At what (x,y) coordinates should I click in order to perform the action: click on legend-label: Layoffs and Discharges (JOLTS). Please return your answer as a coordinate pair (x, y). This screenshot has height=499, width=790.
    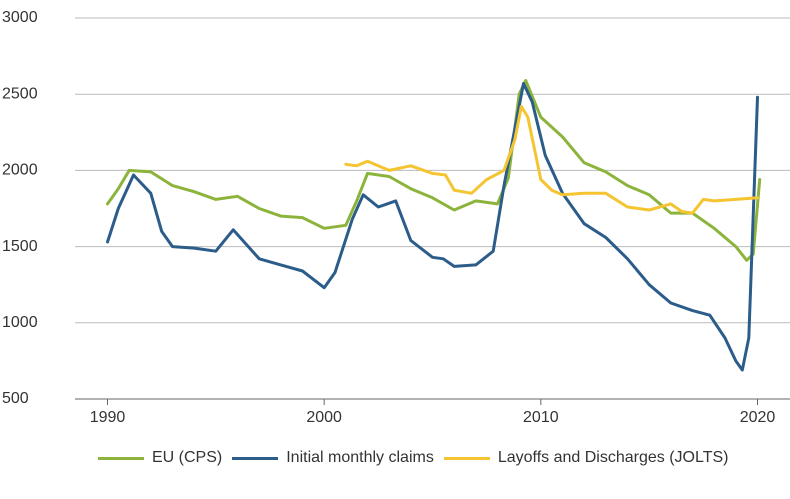
    Looking at the image, I should click on (613, 457).